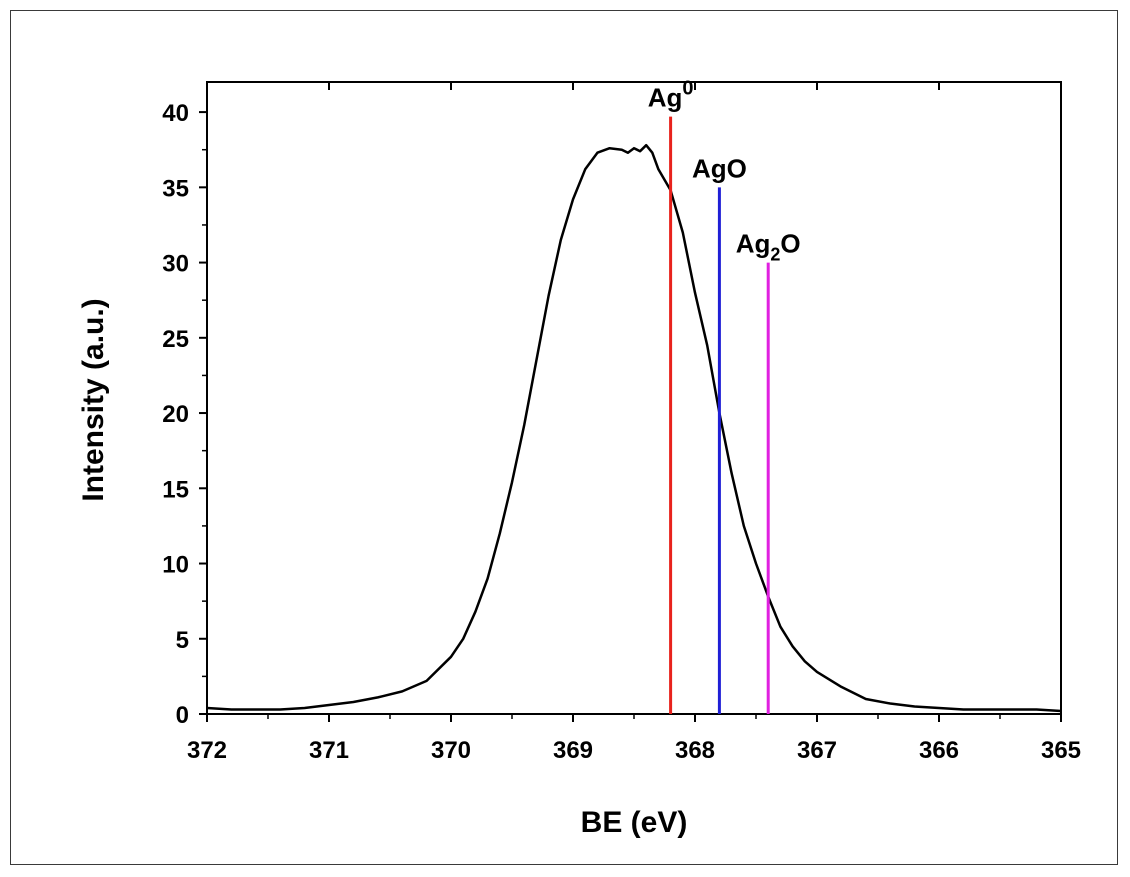  Describe the element at coordinates (817, 750) in the screenshot. I see `x-tick-label: 367` at that location.